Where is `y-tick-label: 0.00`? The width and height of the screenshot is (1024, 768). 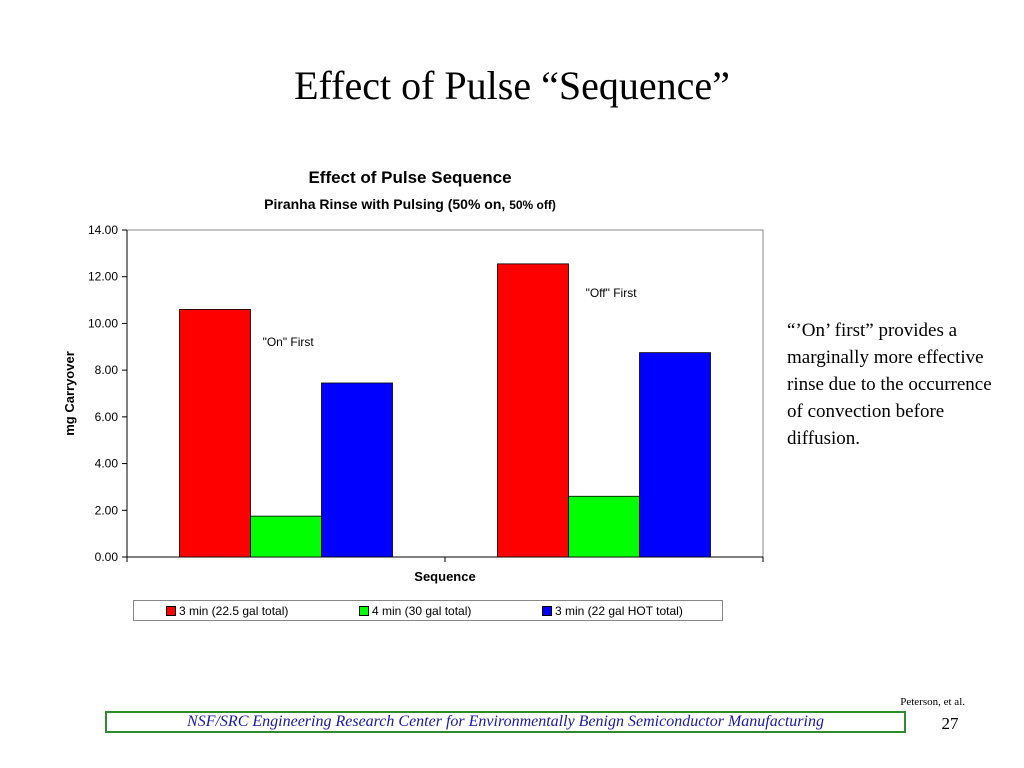 y-tick-label: 0.00 is located at coordinates (107, 557).